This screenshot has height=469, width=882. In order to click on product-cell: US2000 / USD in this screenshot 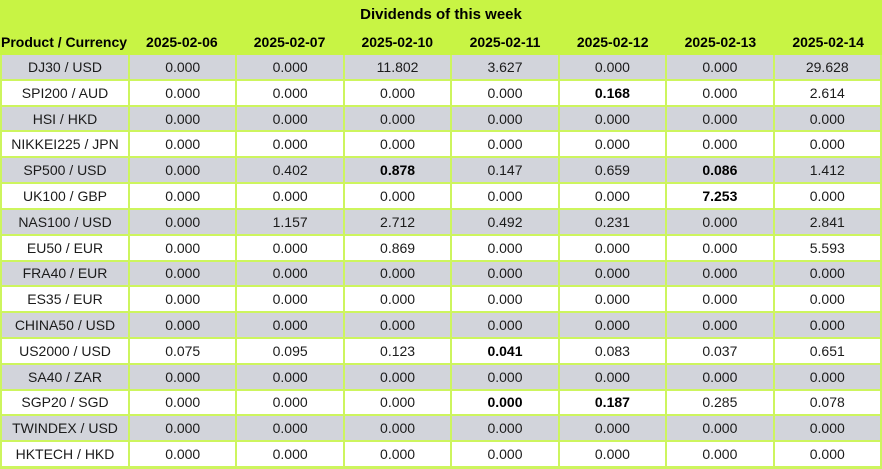, I will do `click(65, 350)`.